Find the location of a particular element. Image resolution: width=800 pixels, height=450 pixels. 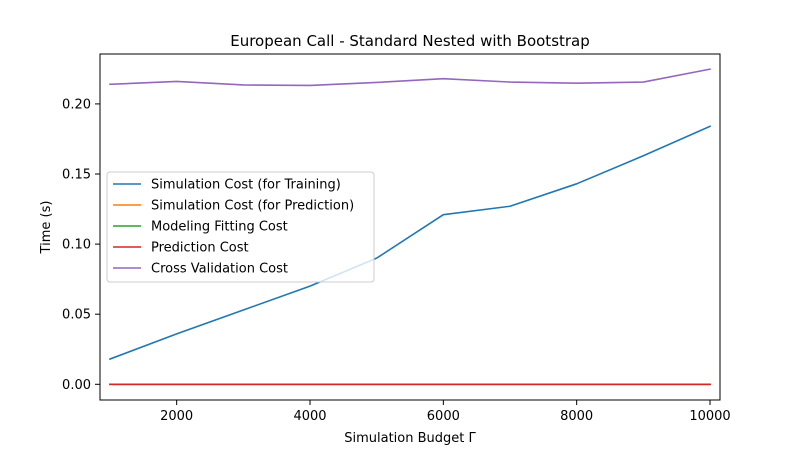

legend-label: Simulation Cost (for Prediction) is located at coordinates (252, 206).